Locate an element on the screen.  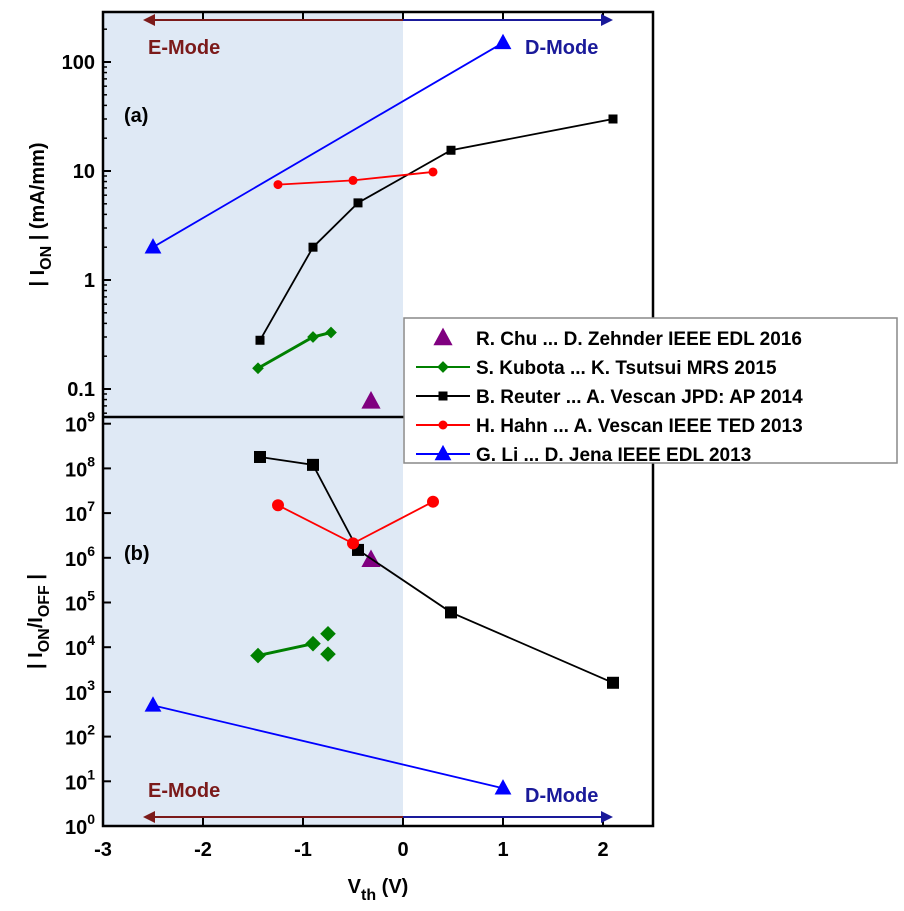
legend-item: R. Chu ... D. Zehnder IEEE EDL 2016 is located at coordinates (617, 338).